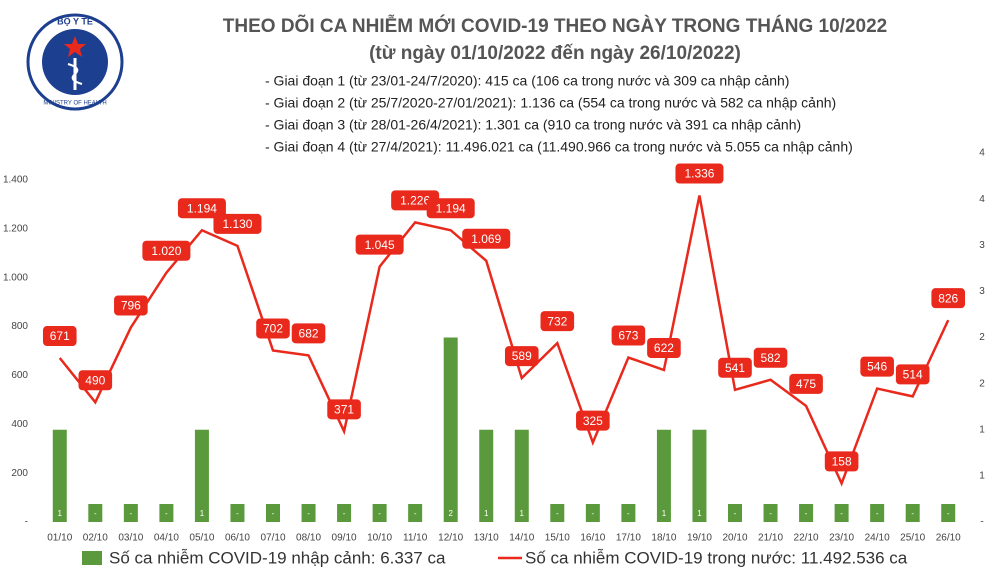 The height and width of the screenshot is (576, 1000). I want to click on value-label: 582, so click(771, 358).